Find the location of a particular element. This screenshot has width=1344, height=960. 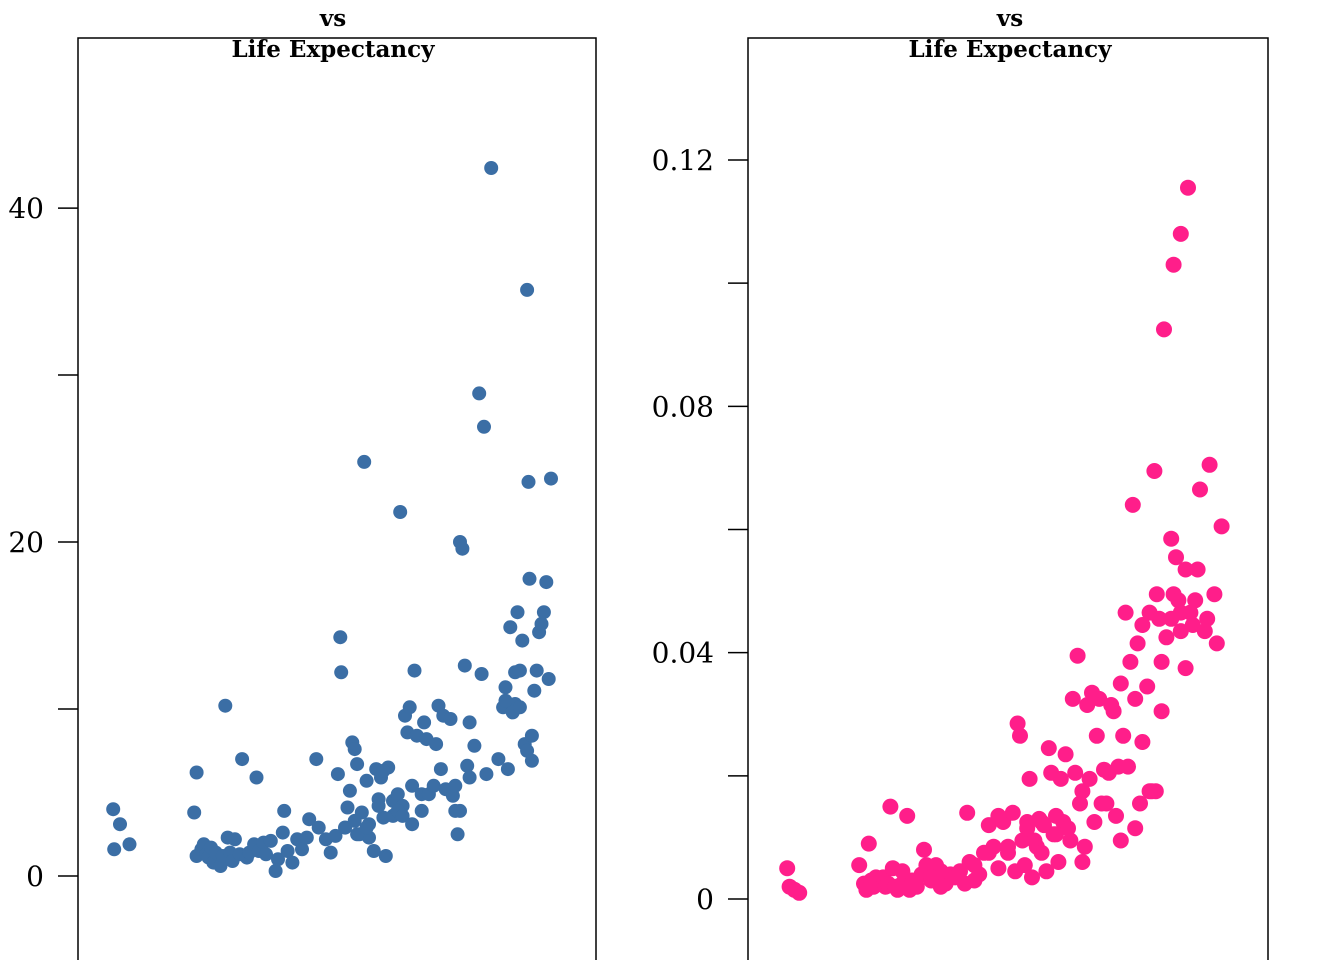

y-tick-label: 20 is located at coordinates (26, 542).